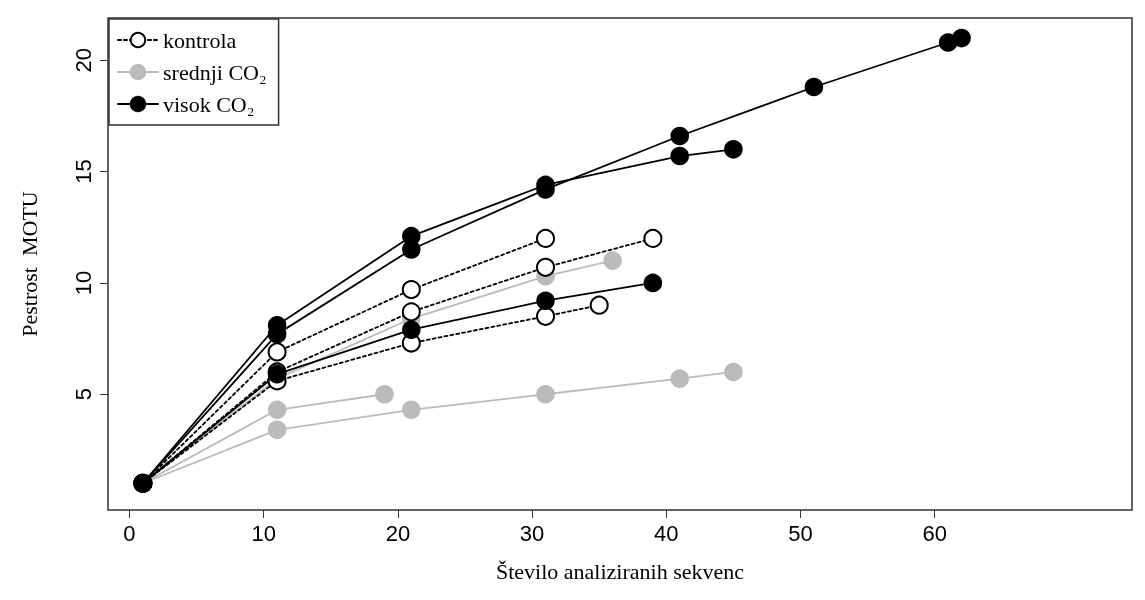  What do you see at coordinates (83, 60) in the screenshot?
I see `y-tick-label: 20` at bounding box center [83, 60].